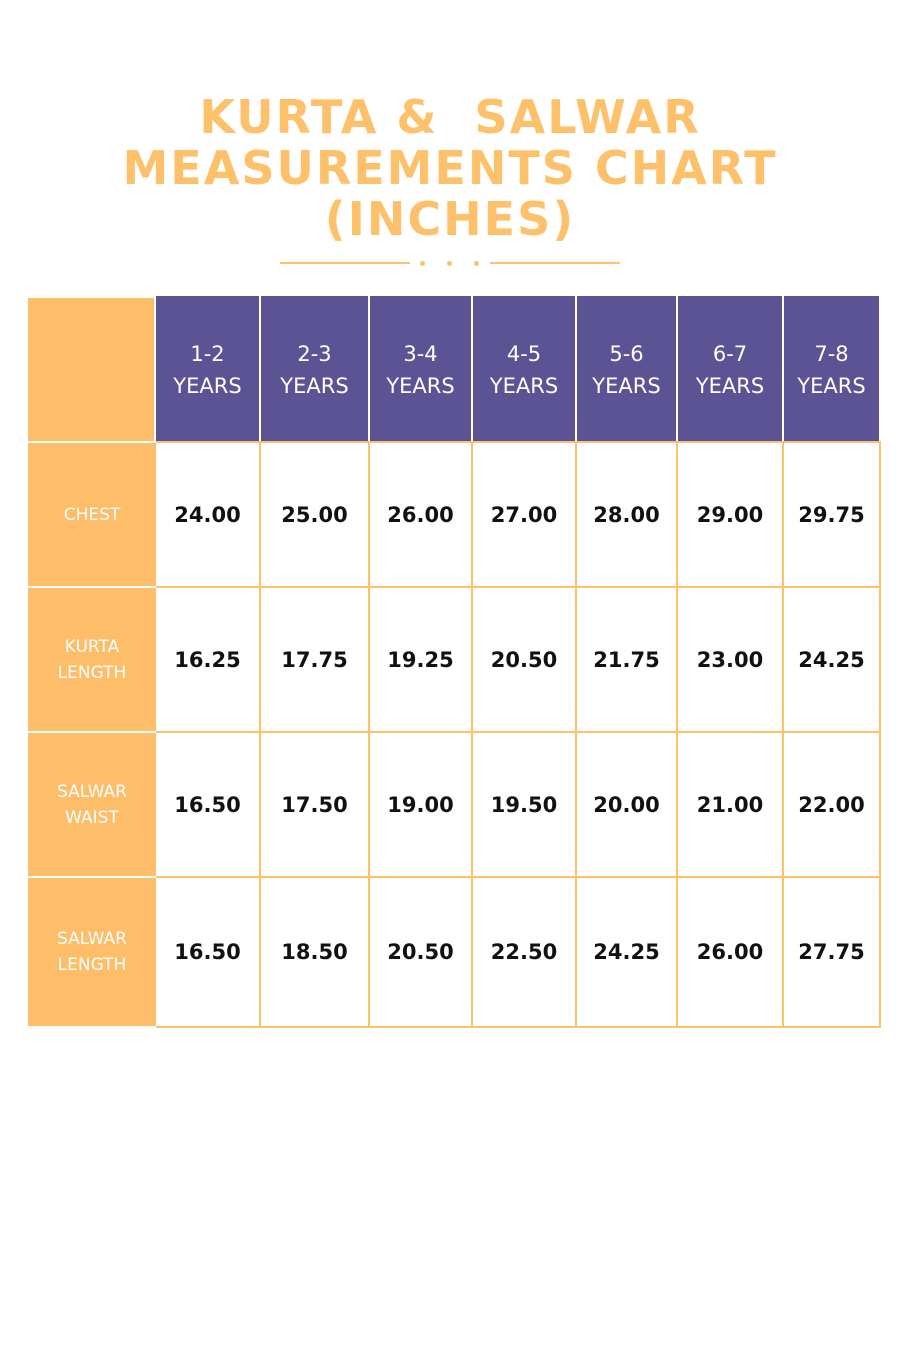  Describe the element at coordinates (626, 369) in the screenshot. I see `column-header: 5-6 YEARS` at that location.